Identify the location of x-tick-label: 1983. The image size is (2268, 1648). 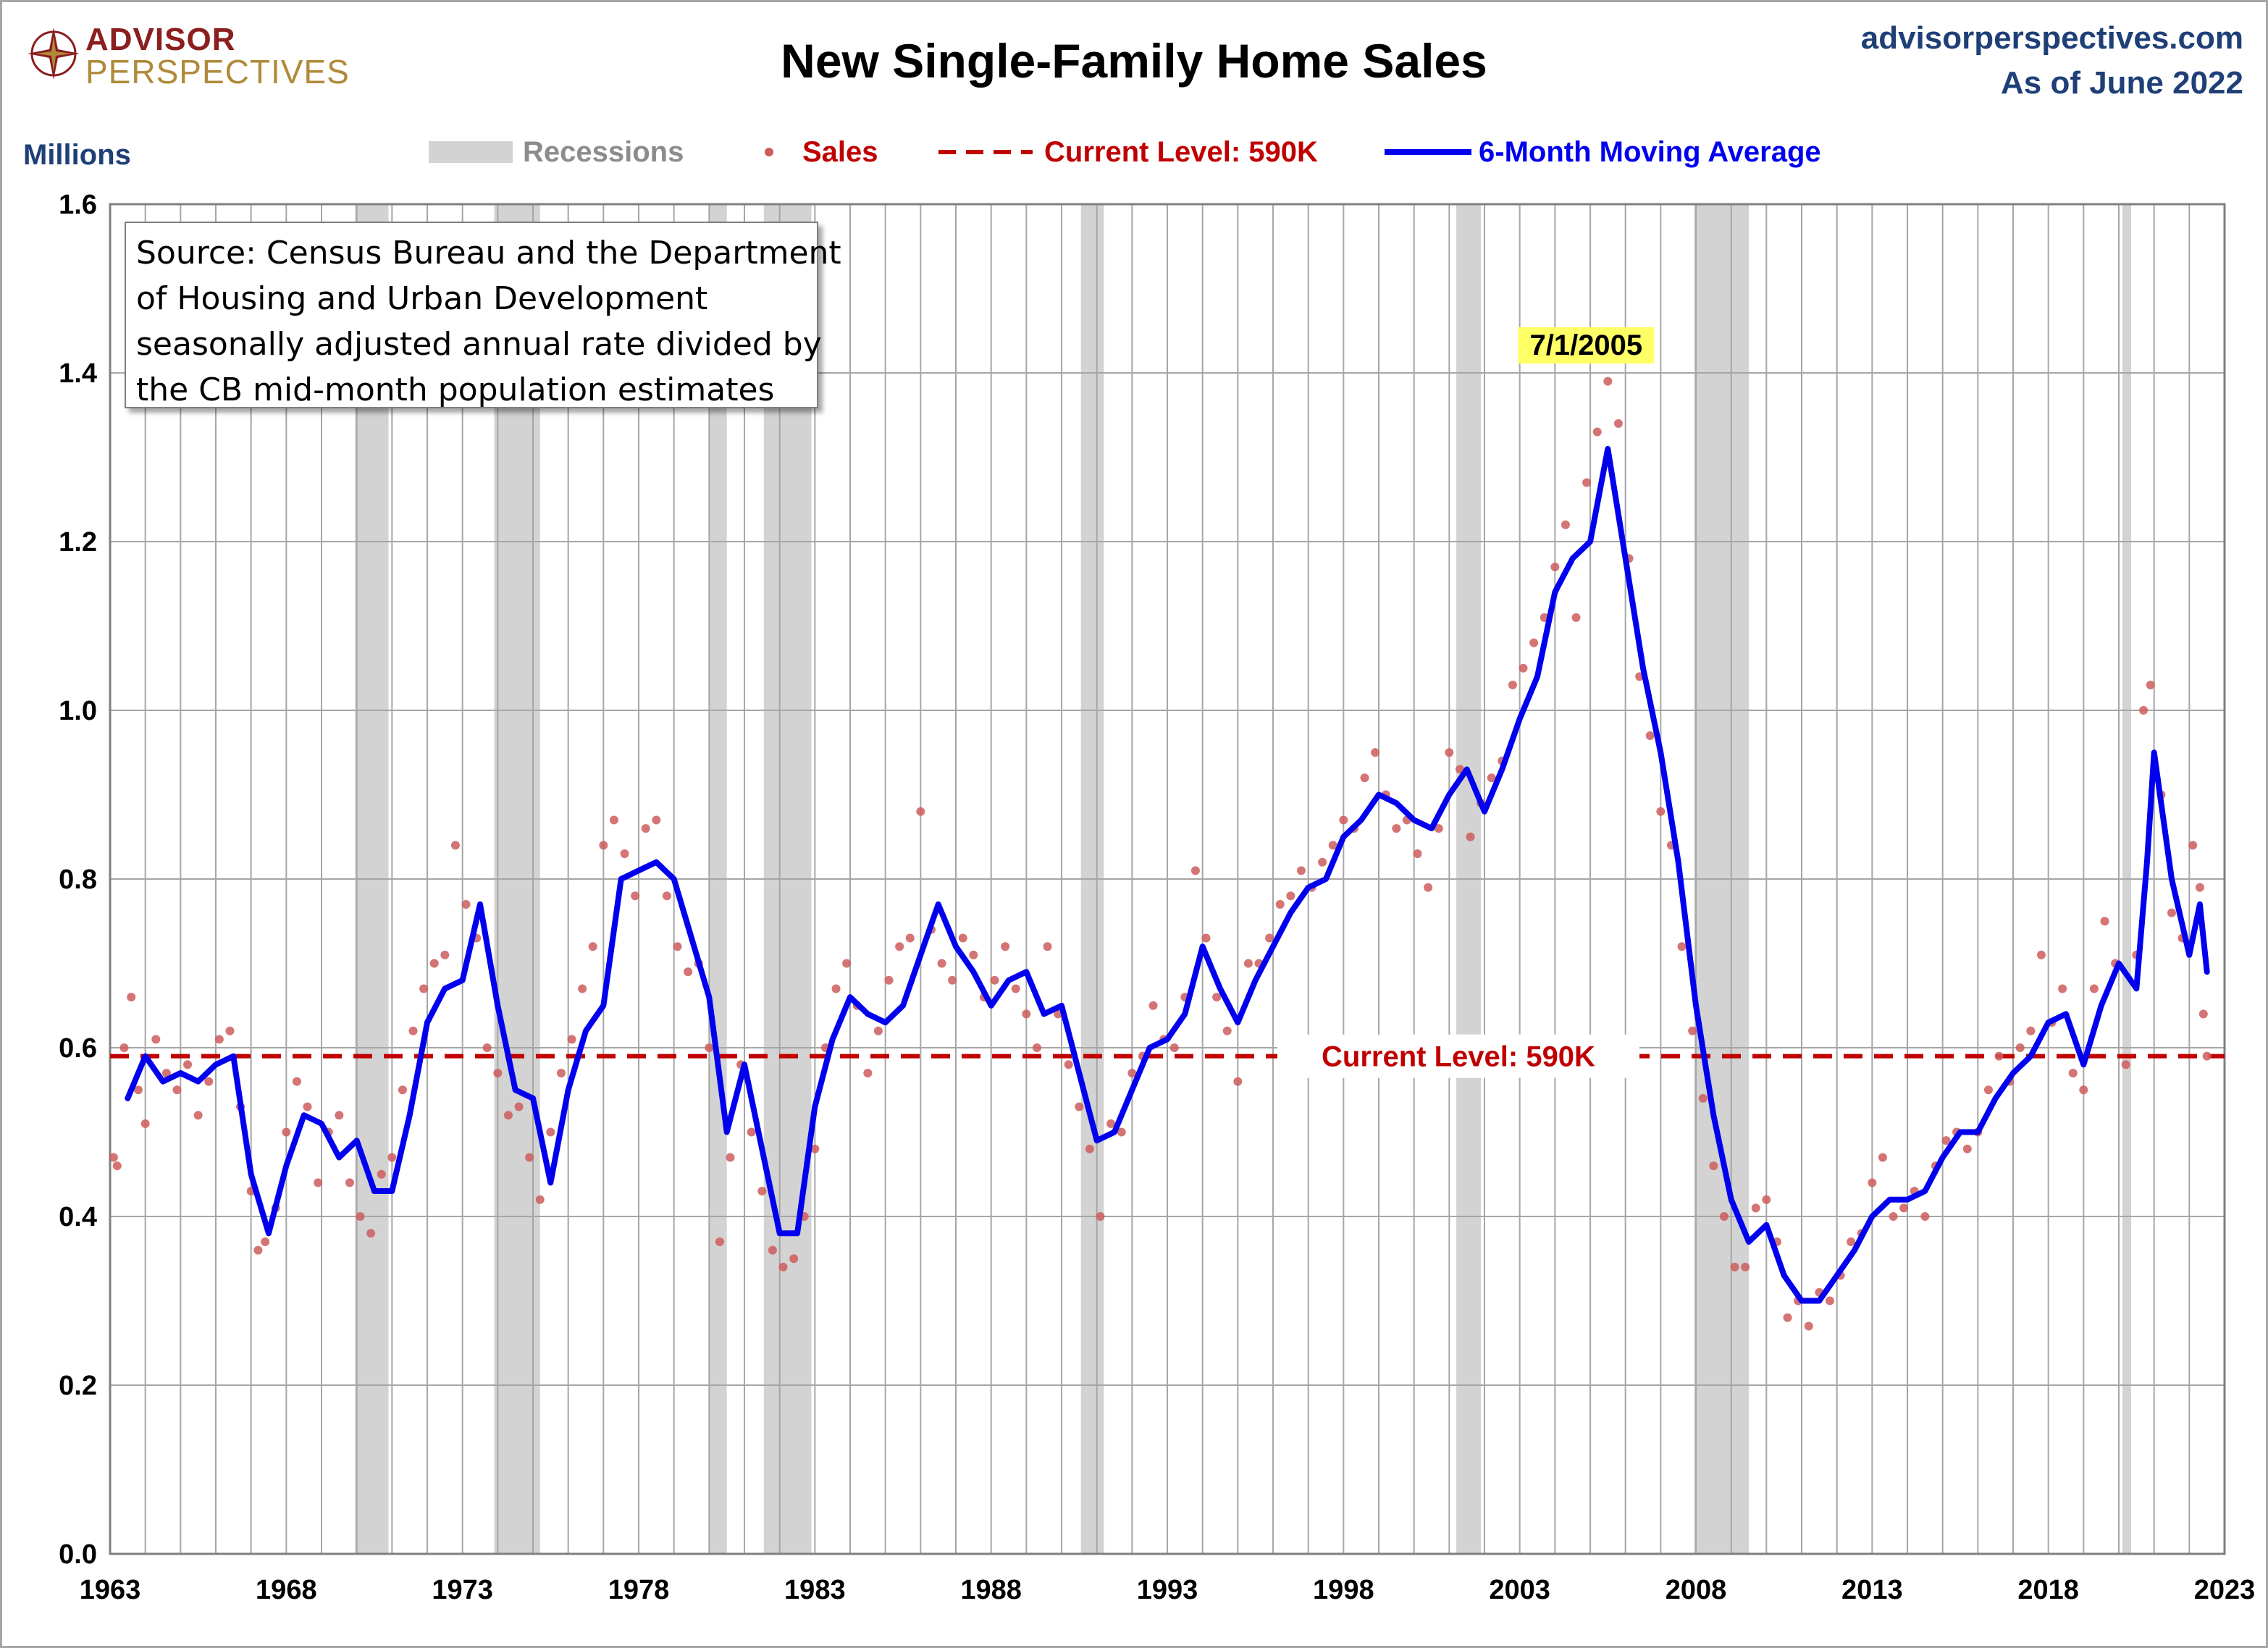
(815, 1590).